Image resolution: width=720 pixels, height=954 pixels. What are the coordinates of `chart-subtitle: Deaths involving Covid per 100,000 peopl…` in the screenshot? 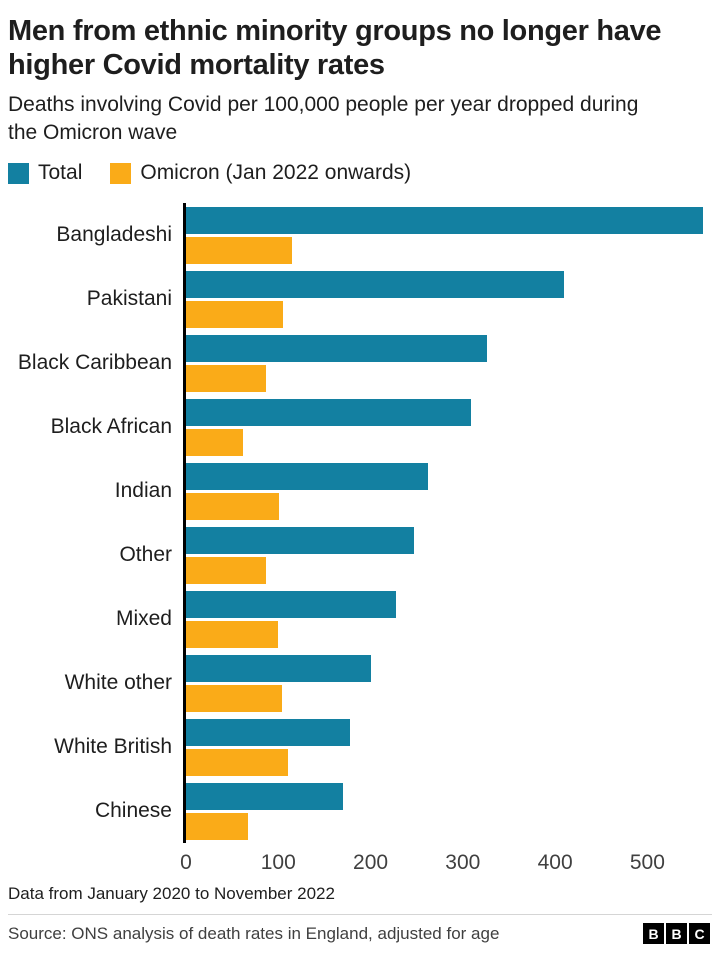 It's located at (323, 118).